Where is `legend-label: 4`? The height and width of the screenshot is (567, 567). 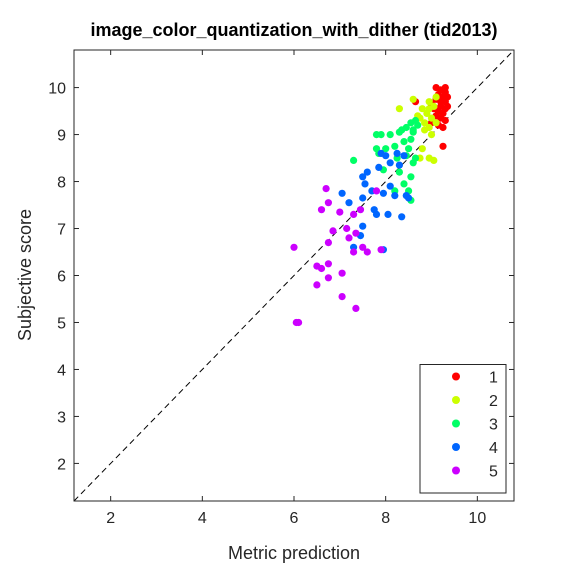 legend-label: 4 is located at coordinates (493, 448).